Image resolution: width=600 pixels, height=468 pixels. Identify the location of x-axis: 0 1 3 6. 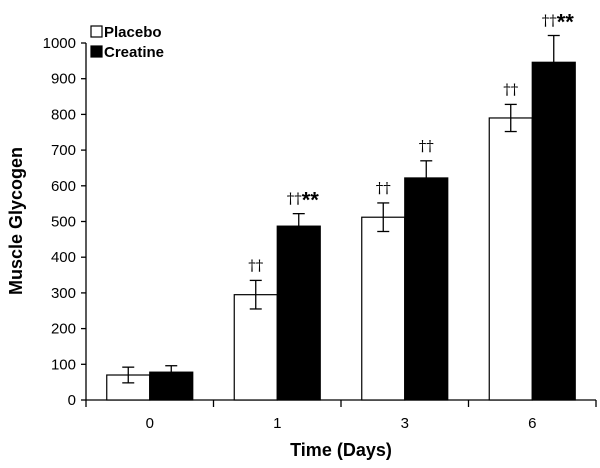
(341, 415).